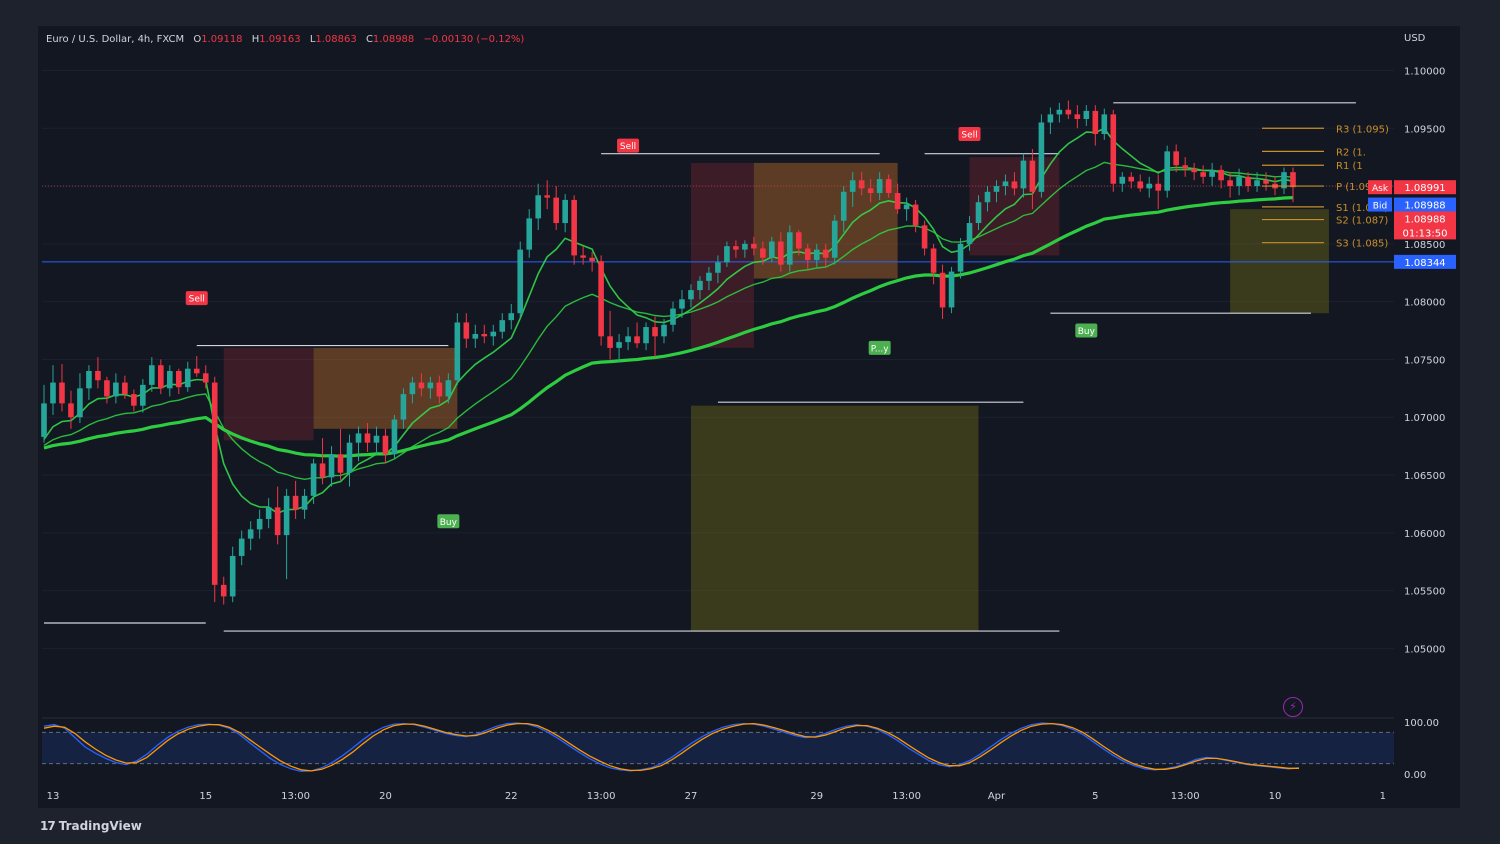  I want to click on symbol-title: Euro / U.S. Dollar, 4h, FXCM, so click(115, 39).